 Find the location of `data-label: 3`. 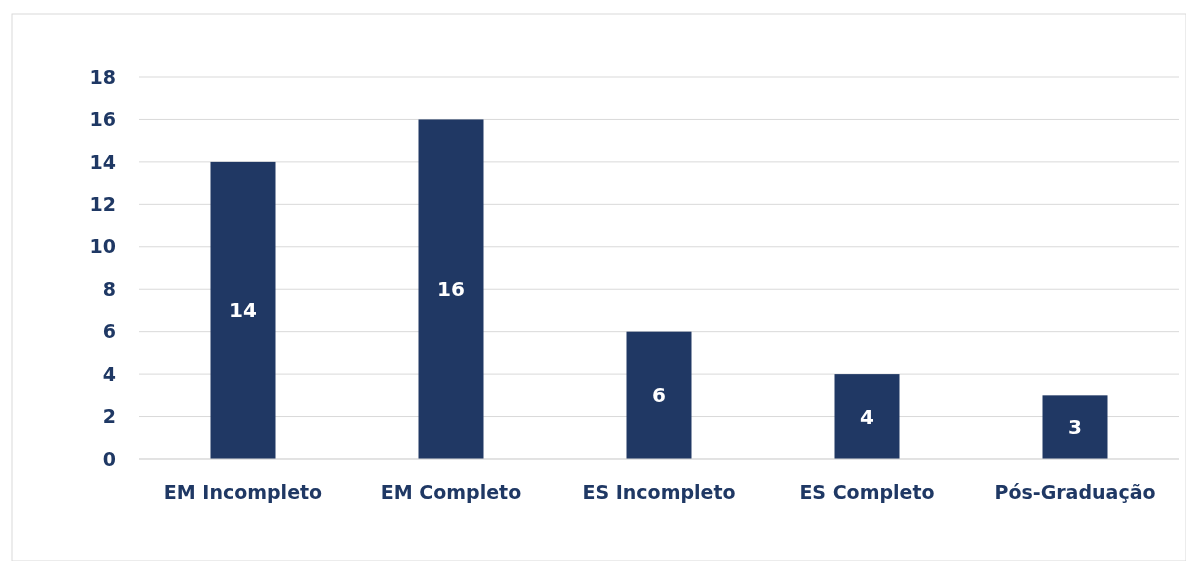

data-label: 3 is located at coordinates (1075, 427).